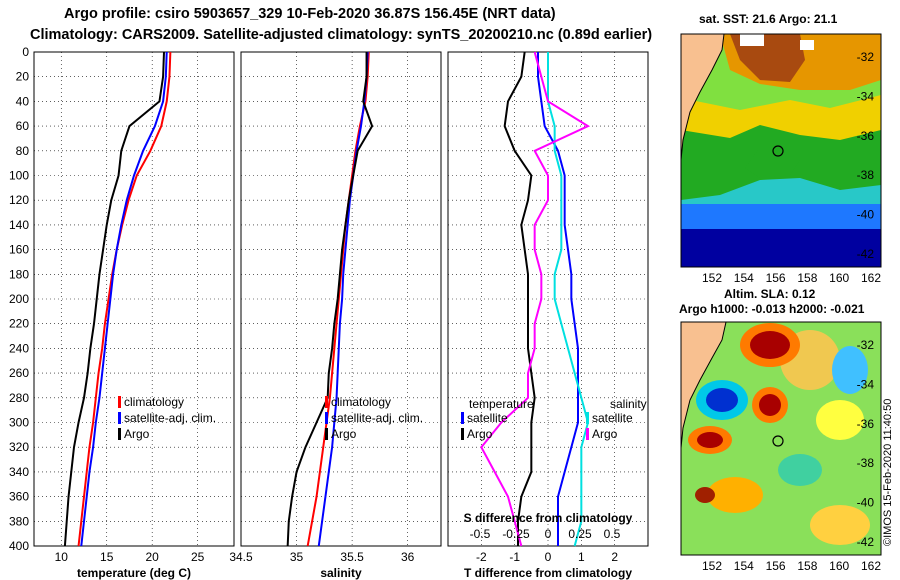 The height and width of the screenshot is (580, 900). I want to click on x-tick-label: 20, so click(153, 557).